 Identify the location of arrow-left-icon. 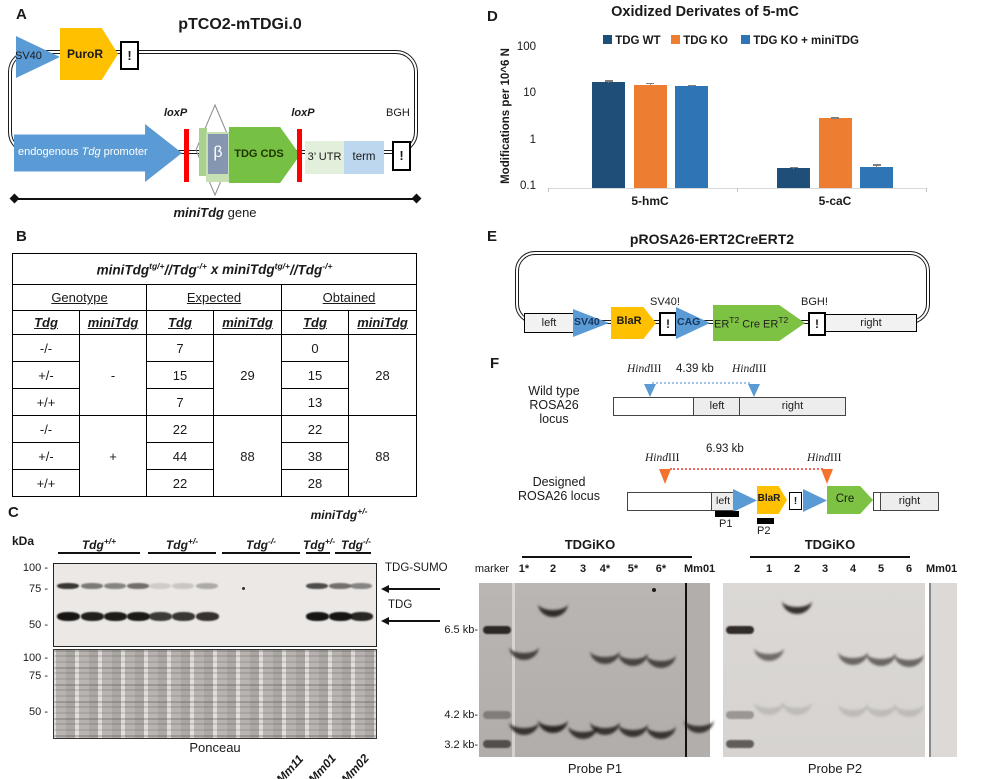
(385, 621).